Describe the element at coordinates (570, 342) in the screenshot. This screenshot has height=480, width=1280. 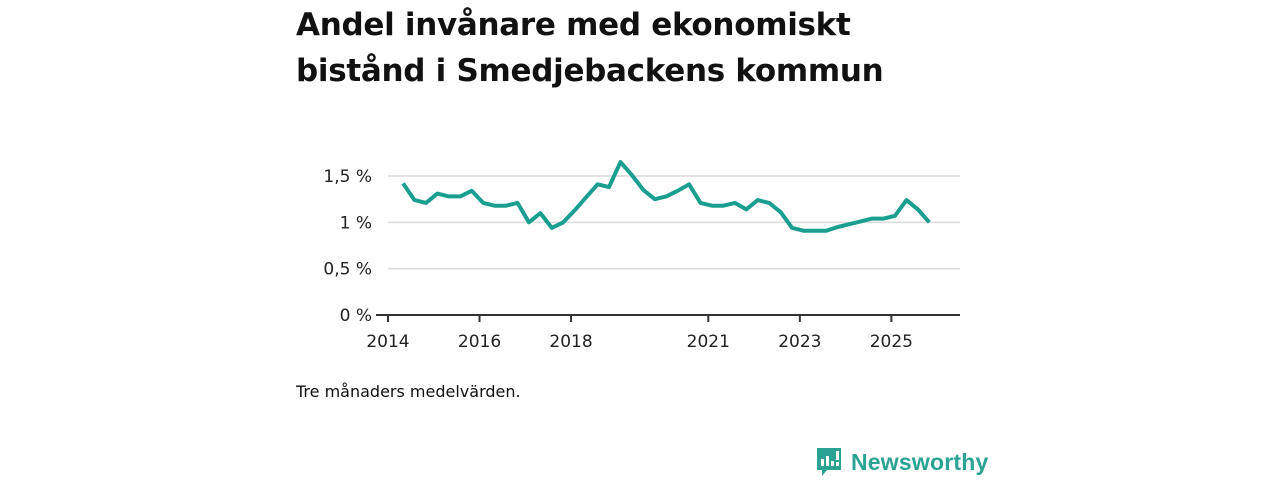
I see `x-tick-label: 2018` at that location.